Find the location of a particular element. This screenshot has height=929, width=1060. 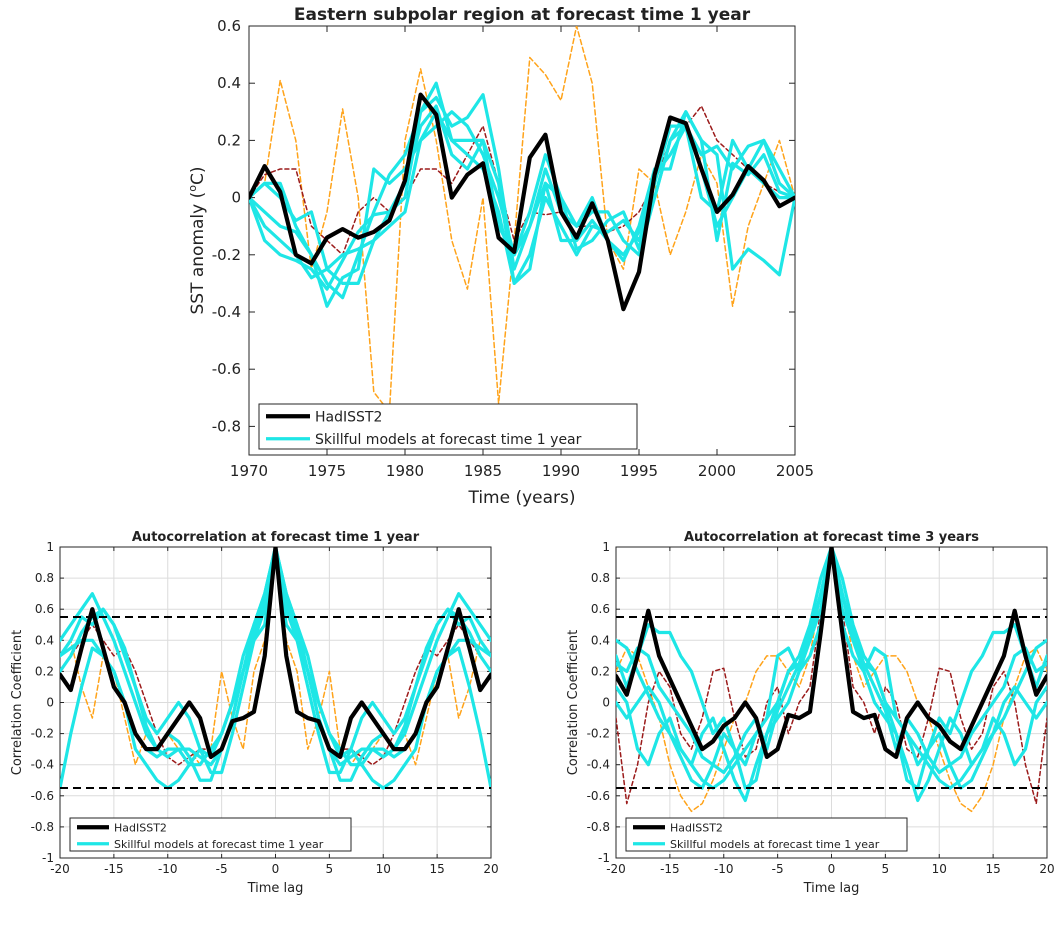

y-axis-label-degree: o is located at coordinates (192, 188).